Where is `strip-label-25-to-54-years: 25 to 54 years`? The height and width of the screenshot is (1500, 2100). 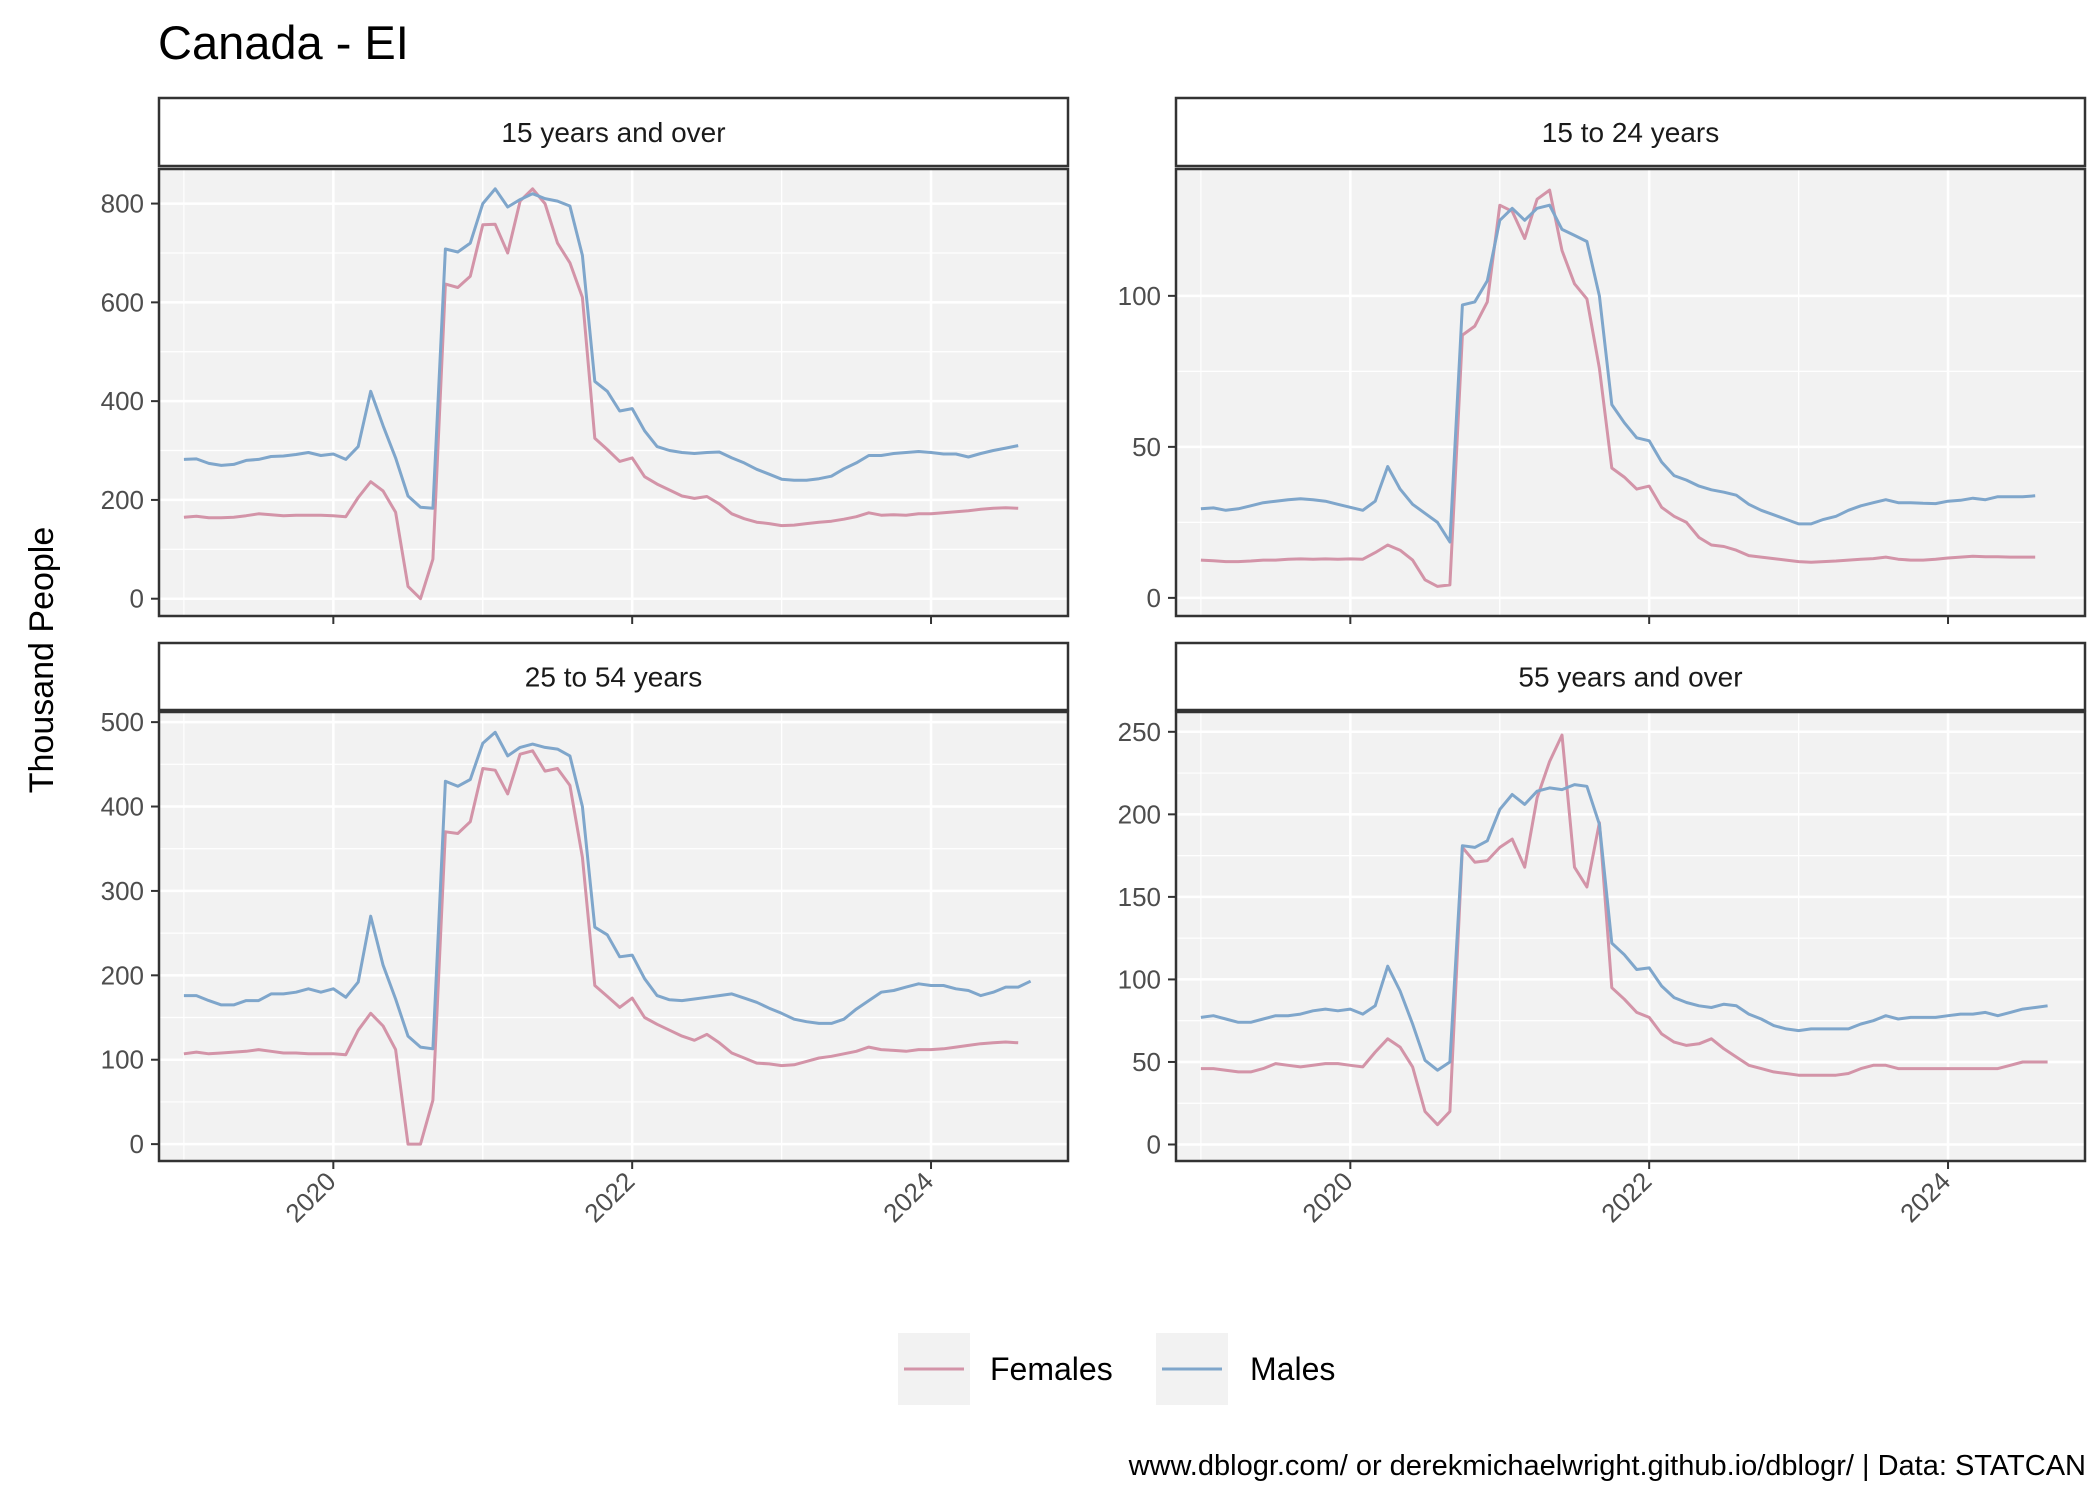 strip-label-25-to-54-years: 25 to 54 years is located at coordinates (613, 677).